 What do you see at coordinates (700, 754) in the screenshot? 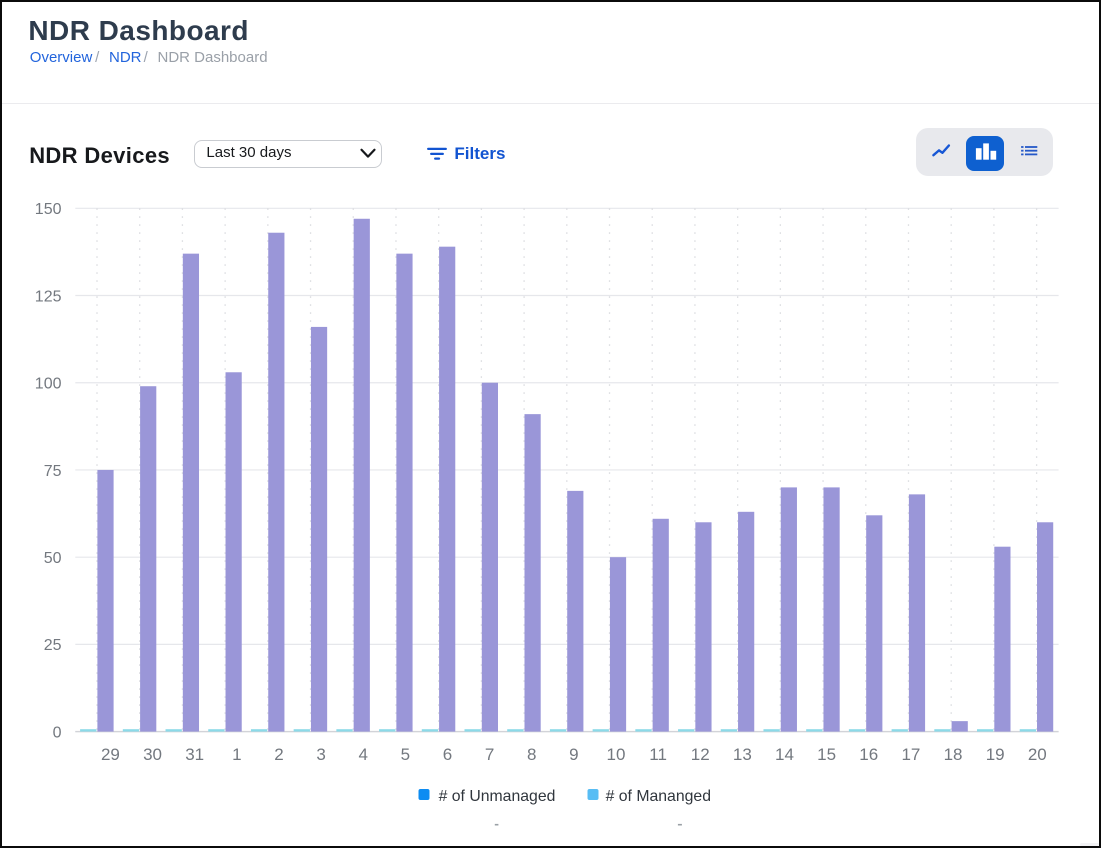
I see `svg-text: 12` at bounding box center [700, 754].